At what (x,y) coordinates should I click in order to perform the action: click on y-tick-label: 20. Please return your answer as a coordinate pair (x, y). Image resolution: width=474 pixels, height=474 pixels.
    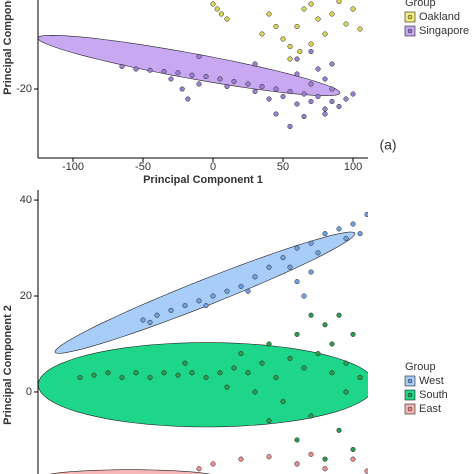
    Looking at the image, I should click on (26, 296).